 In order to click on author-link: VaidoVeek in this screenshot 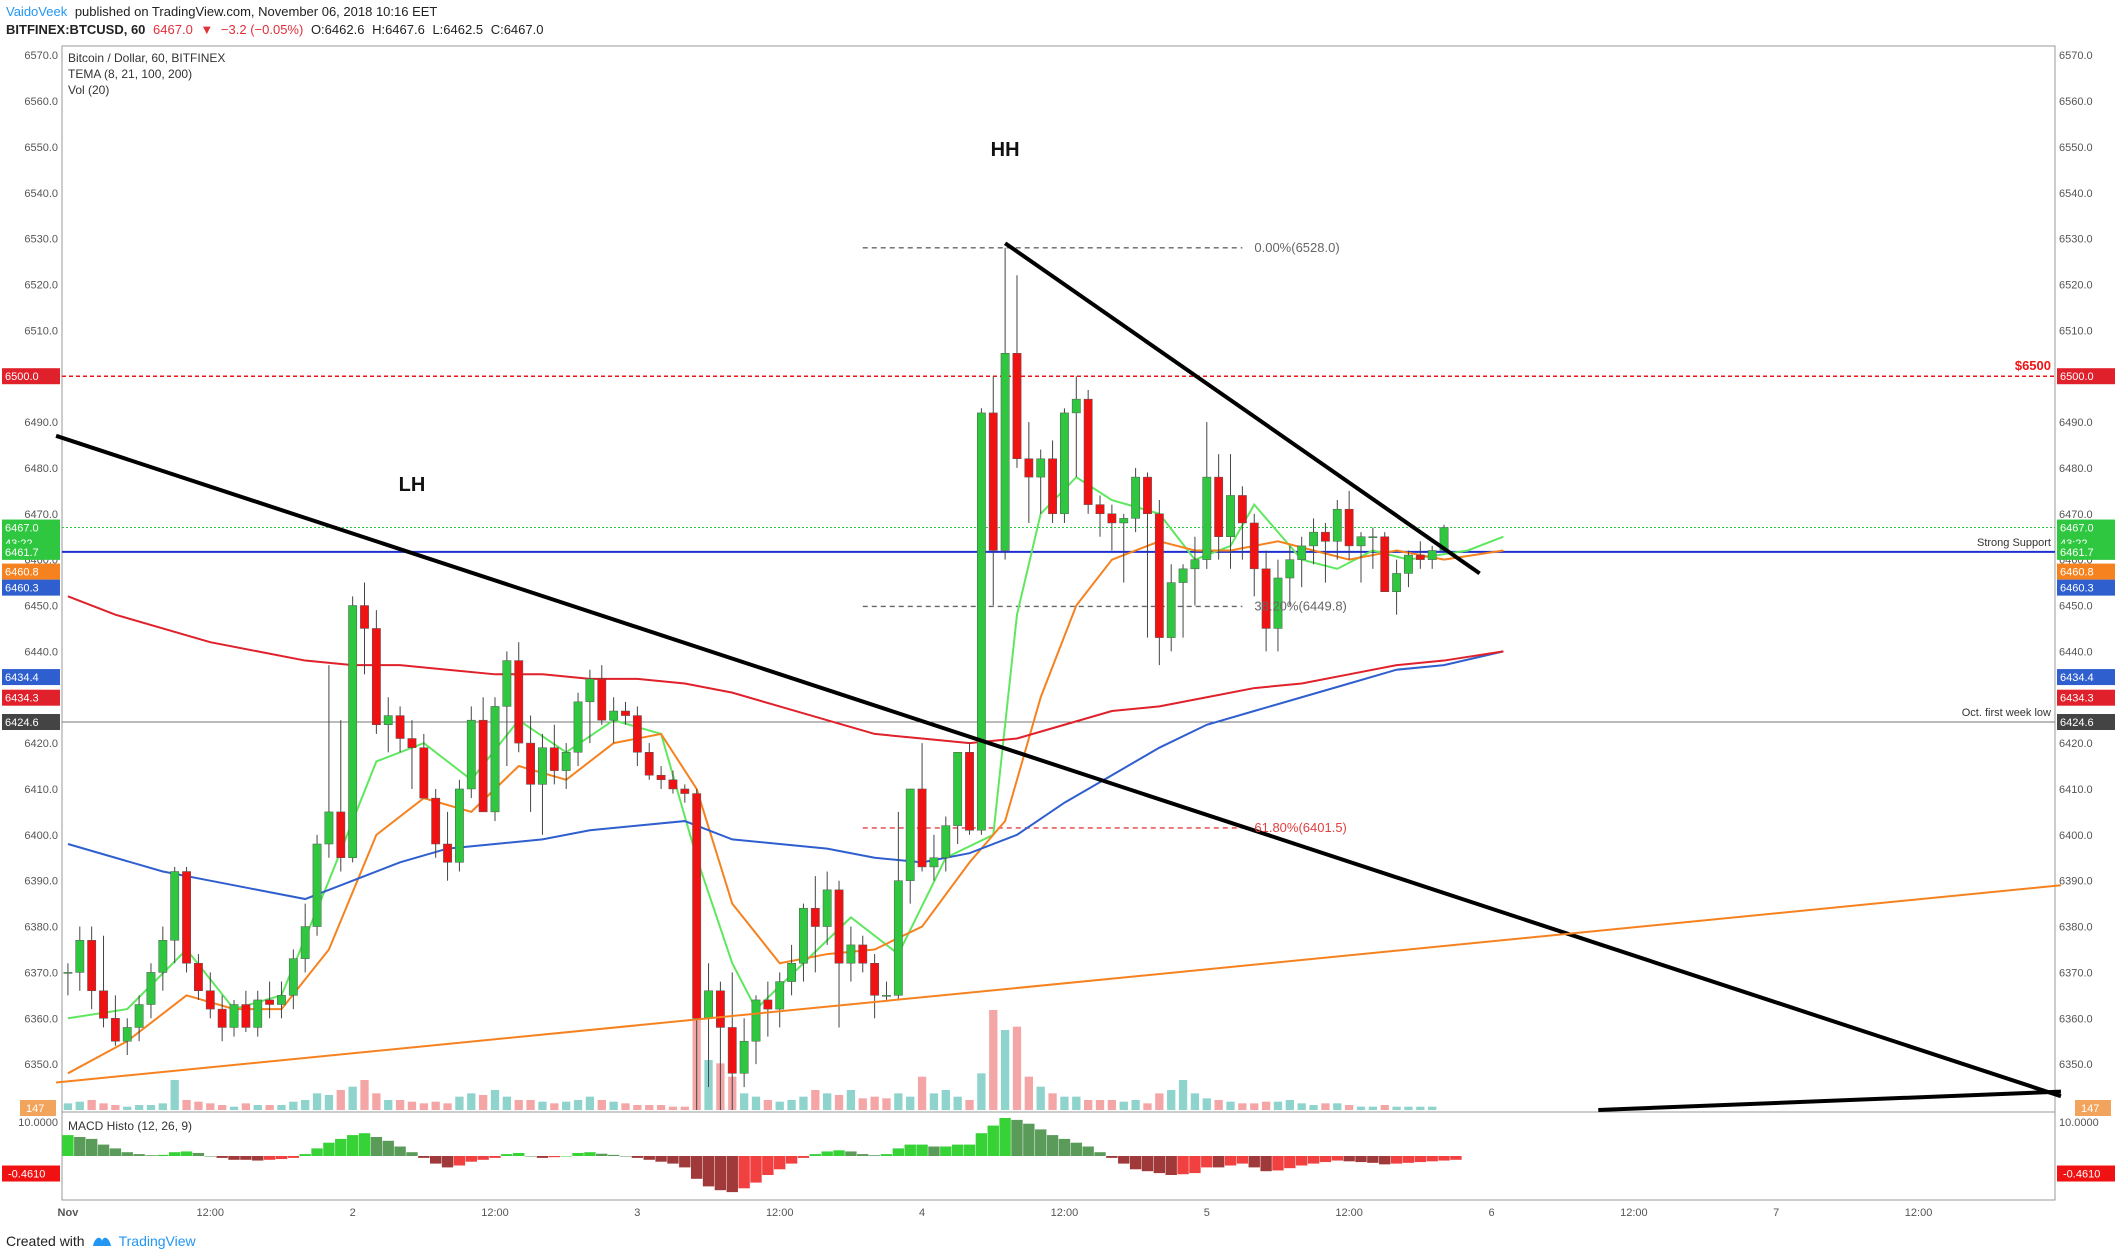, I will do `click(37, 11)`.